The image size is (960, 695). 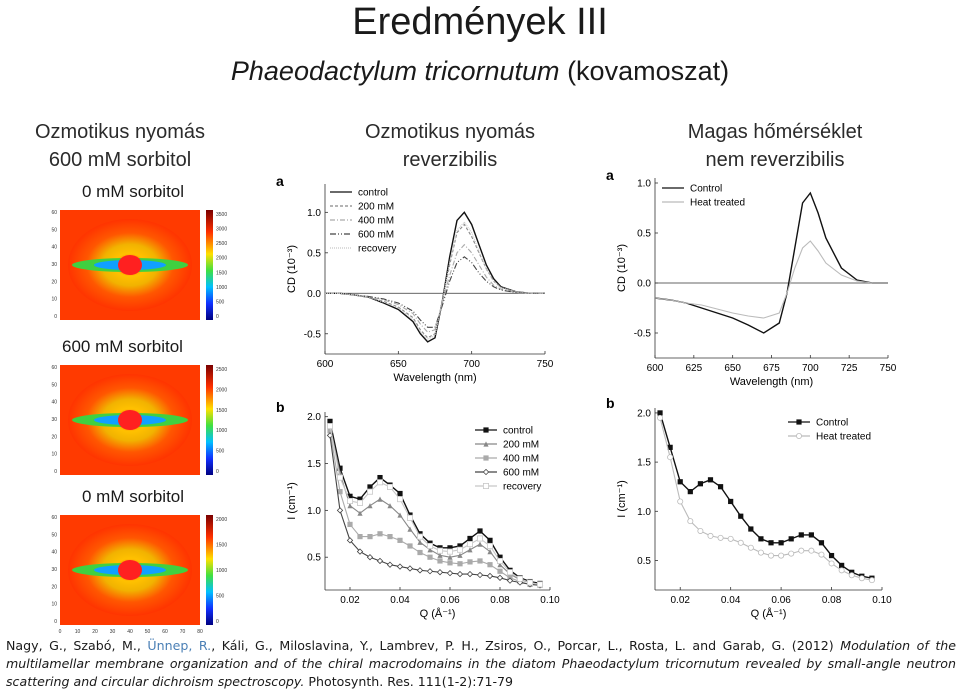 What do you see at coordinates (648, 71) in the screenshot?
I see `subtitle-rest: (kovamoszat)` at bounding box center [648, 71].